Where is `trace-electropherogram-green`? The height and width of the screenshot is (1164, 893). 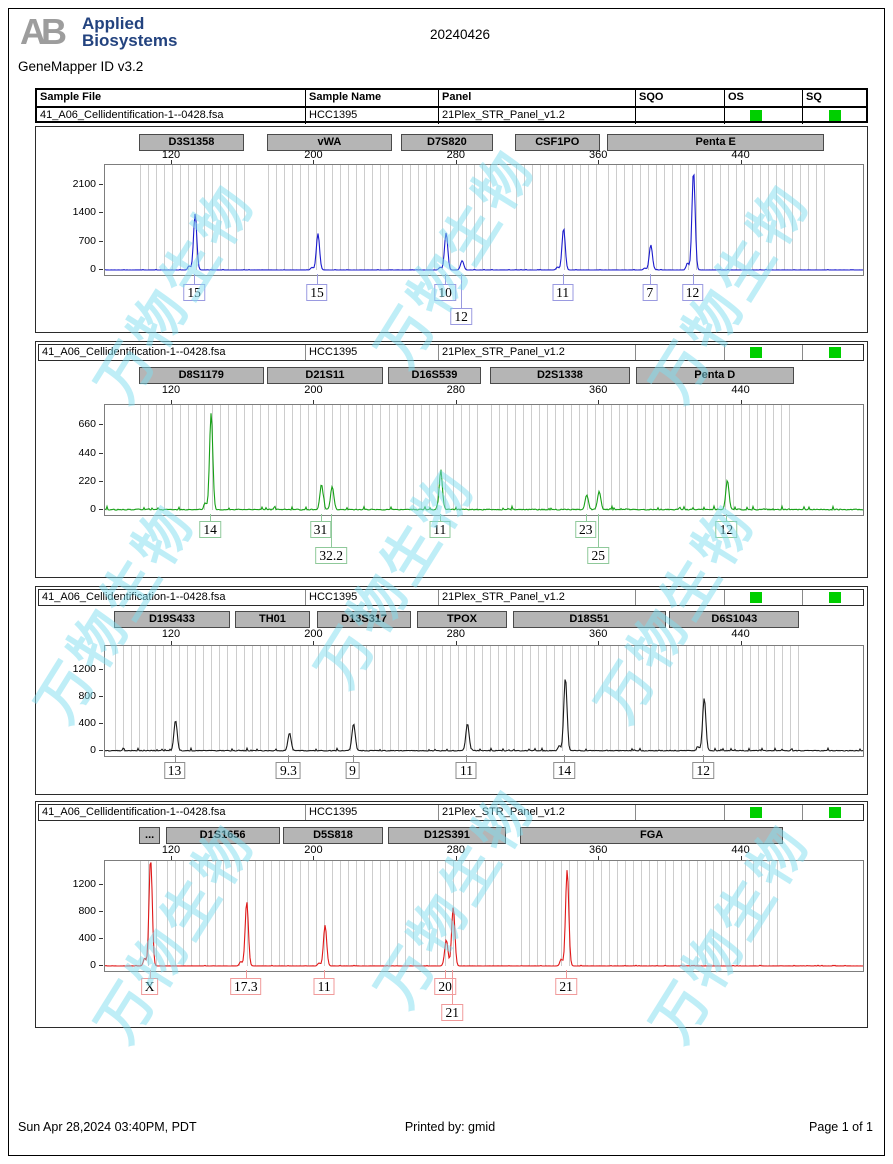
trace-electropherogram-green is located at coordinates (484, 462).